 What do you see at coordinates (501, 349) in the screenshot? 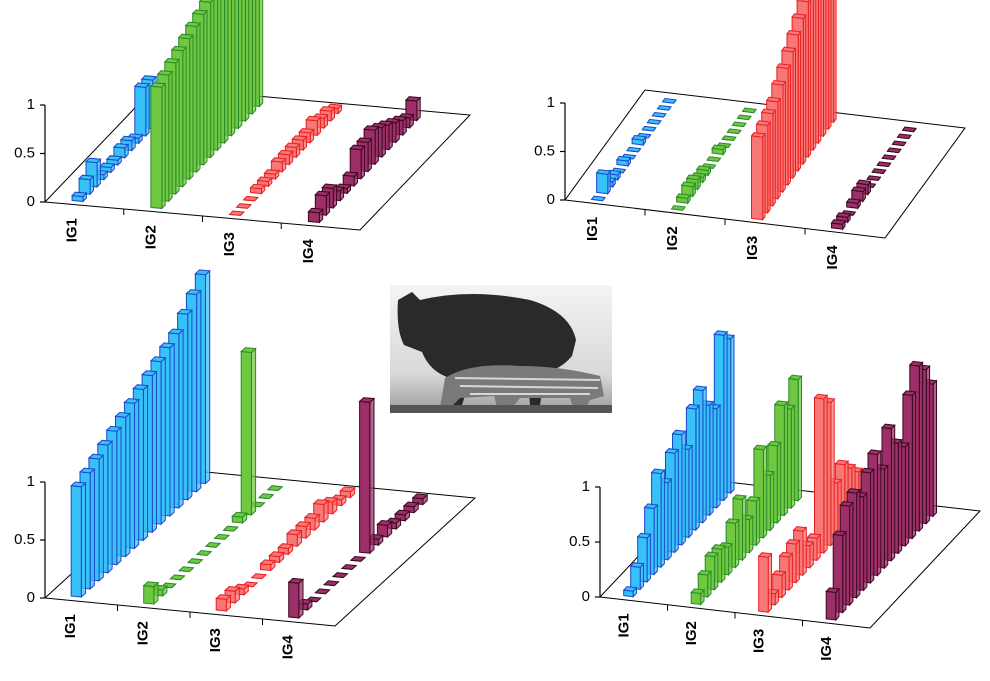
I see `boar-photo` at bounding box center [501, 349].